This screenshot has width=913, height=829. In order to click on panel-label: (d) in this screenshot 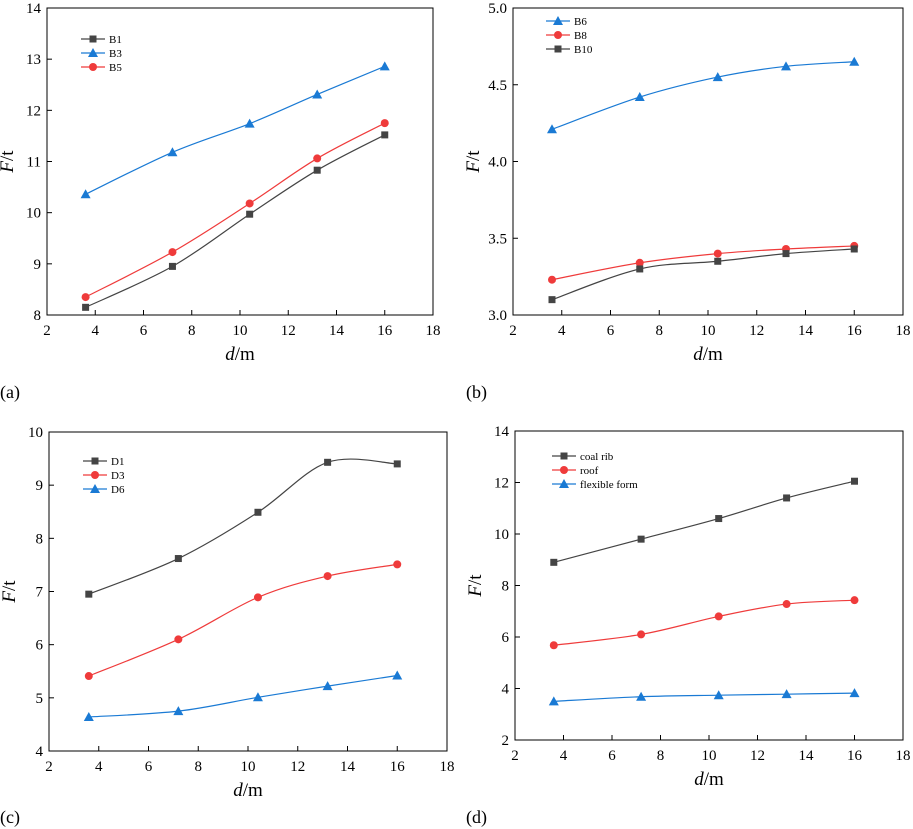, I will do `click(476, 817)`.